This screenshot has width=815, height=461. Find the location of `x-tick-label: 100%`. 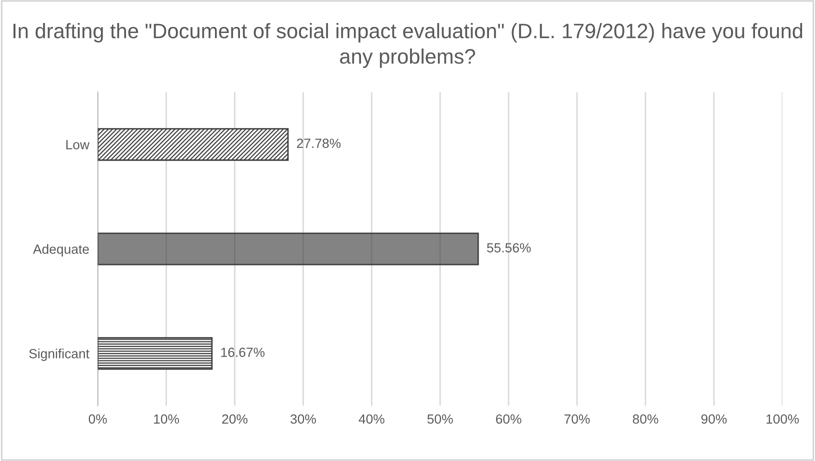

x-tick-label: 100% is located at coordinates (782, 419).